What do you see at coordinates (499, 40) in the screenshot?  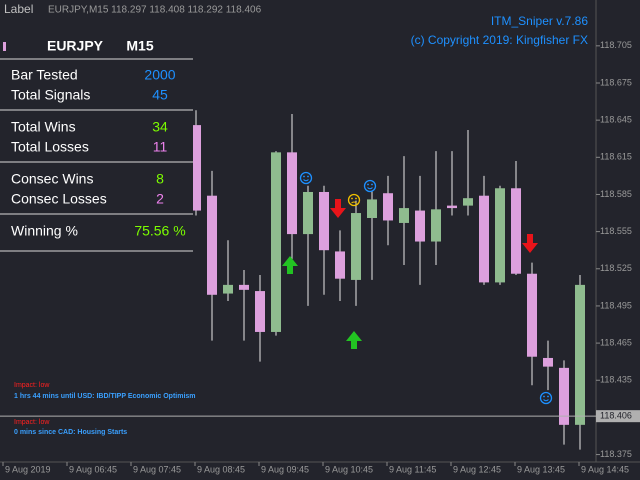 I see `indicator-copyright: (c) Copyright 2019: Kingfisher FX` at bounding box center [499, 40].